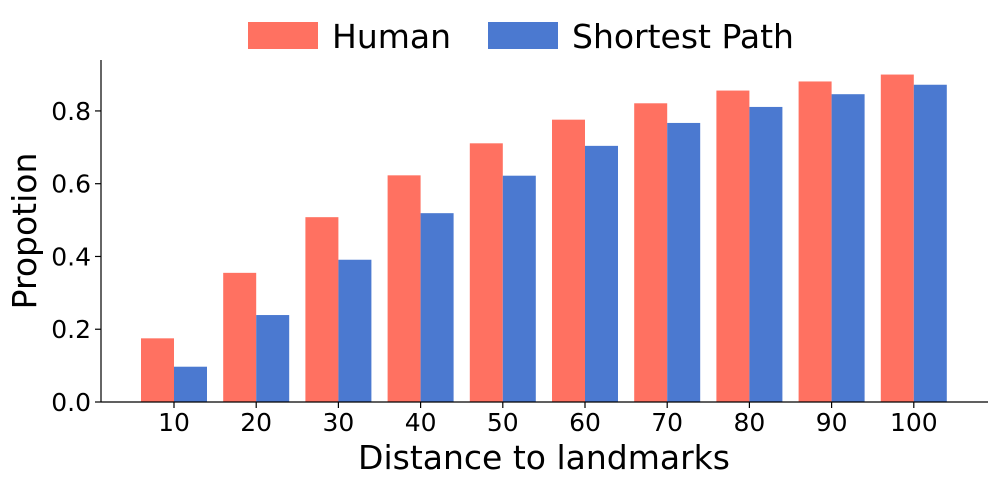 The height and width of the screenshot is (485, 996). What do you see at coordinates (283, 35) in the screenshot?
I see `legend-swatch-human` at bounding box center [283, 35].